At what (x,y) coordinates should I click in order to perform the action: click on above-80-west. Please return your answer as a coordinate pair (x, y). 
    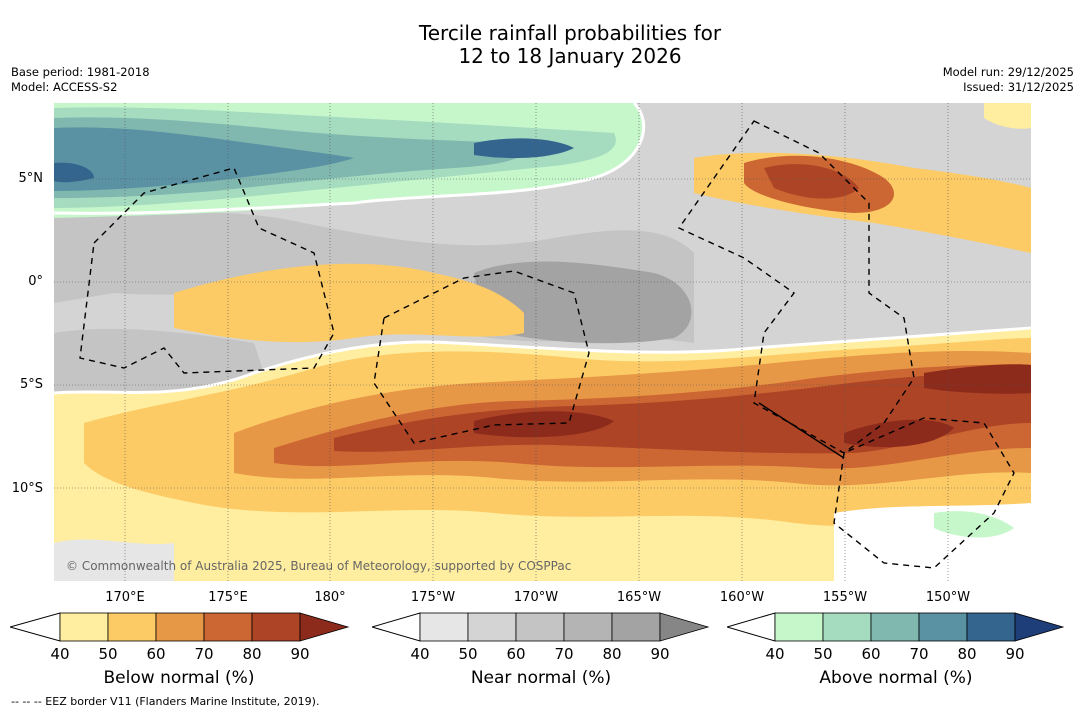
    Looking at the image, I should click on (74, 172).